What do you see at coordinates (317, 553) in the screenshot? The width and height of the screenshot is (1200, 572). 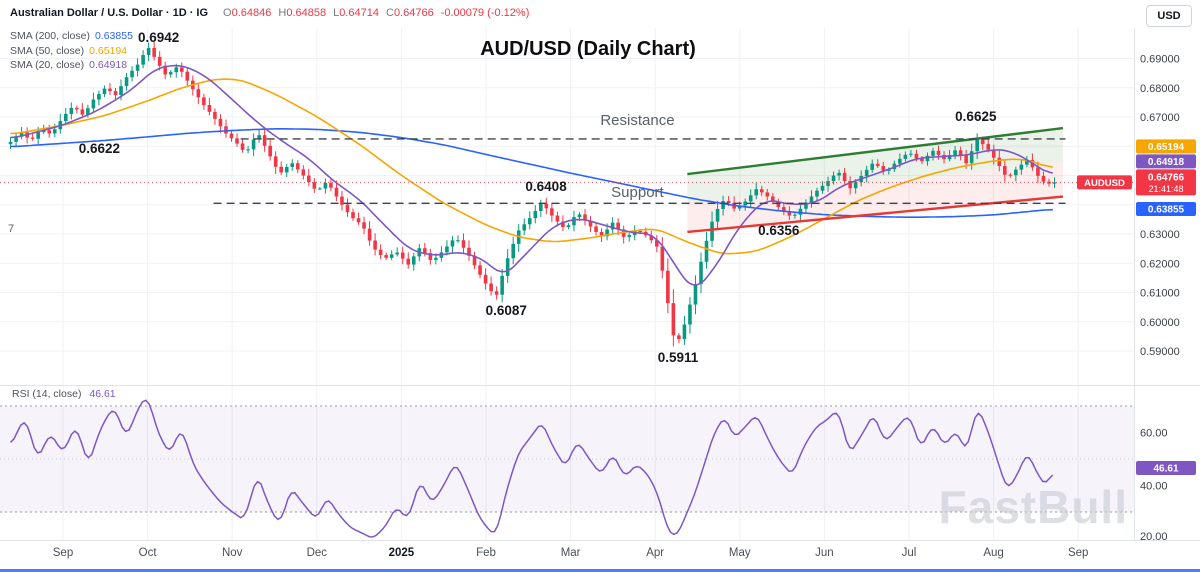 I see `time-axis-label-dec: Dec` at bounding box center [317, 553].